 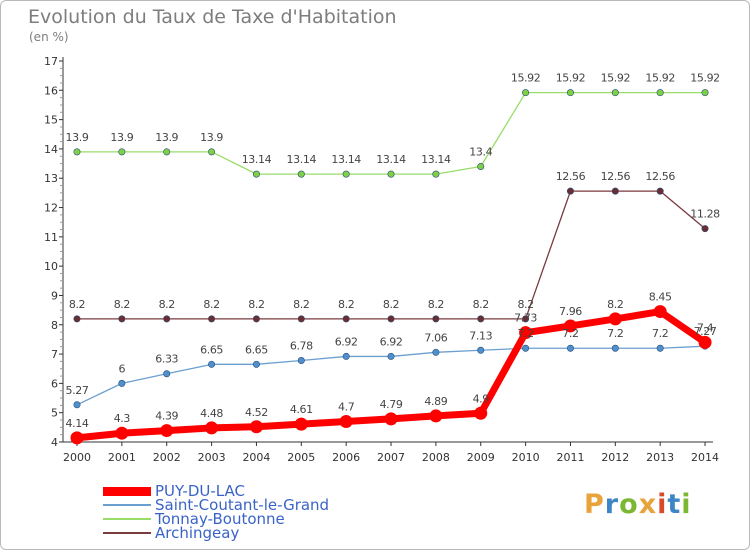 I want to click on data-label-saint-coutant-le-grand: 6.65, so click(x=256, y=349).